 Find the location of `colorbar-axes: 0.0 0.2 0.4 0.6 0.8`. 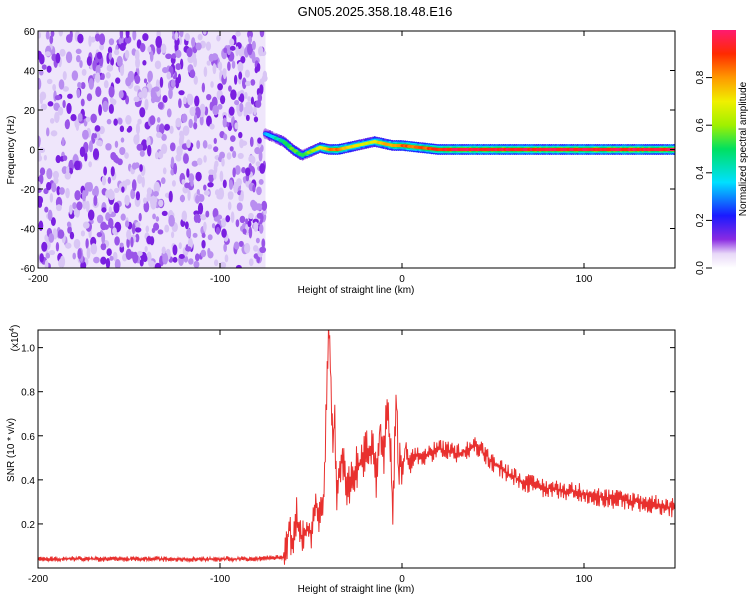

colorbar-axes: 0.0 0.2 0.4 0.6 0.8 is located at coordinates (703, 172).